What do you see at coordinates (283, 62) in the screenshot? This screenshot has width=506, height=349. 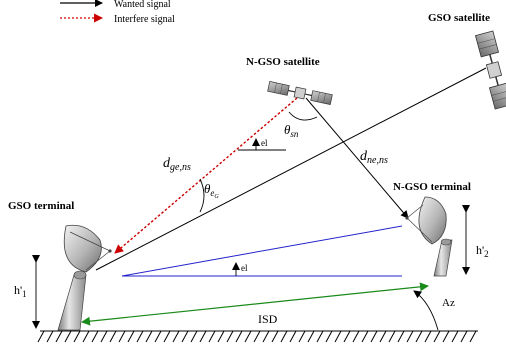 I see `ngso-satellite-label: N-GSO satellite` at bounding box center [283, 62].